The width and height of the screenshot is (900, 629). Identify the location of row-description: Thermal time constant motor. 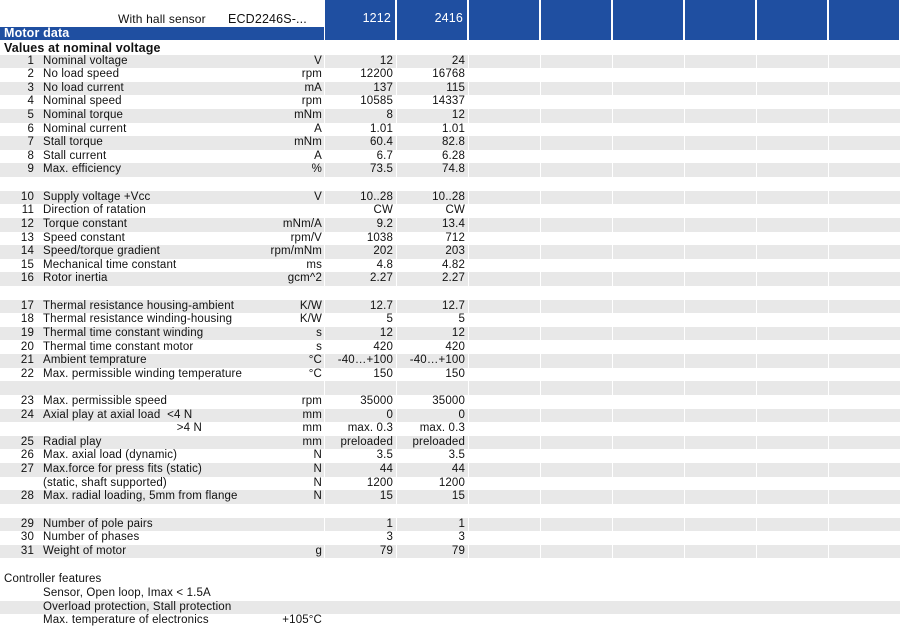
(118, 346).